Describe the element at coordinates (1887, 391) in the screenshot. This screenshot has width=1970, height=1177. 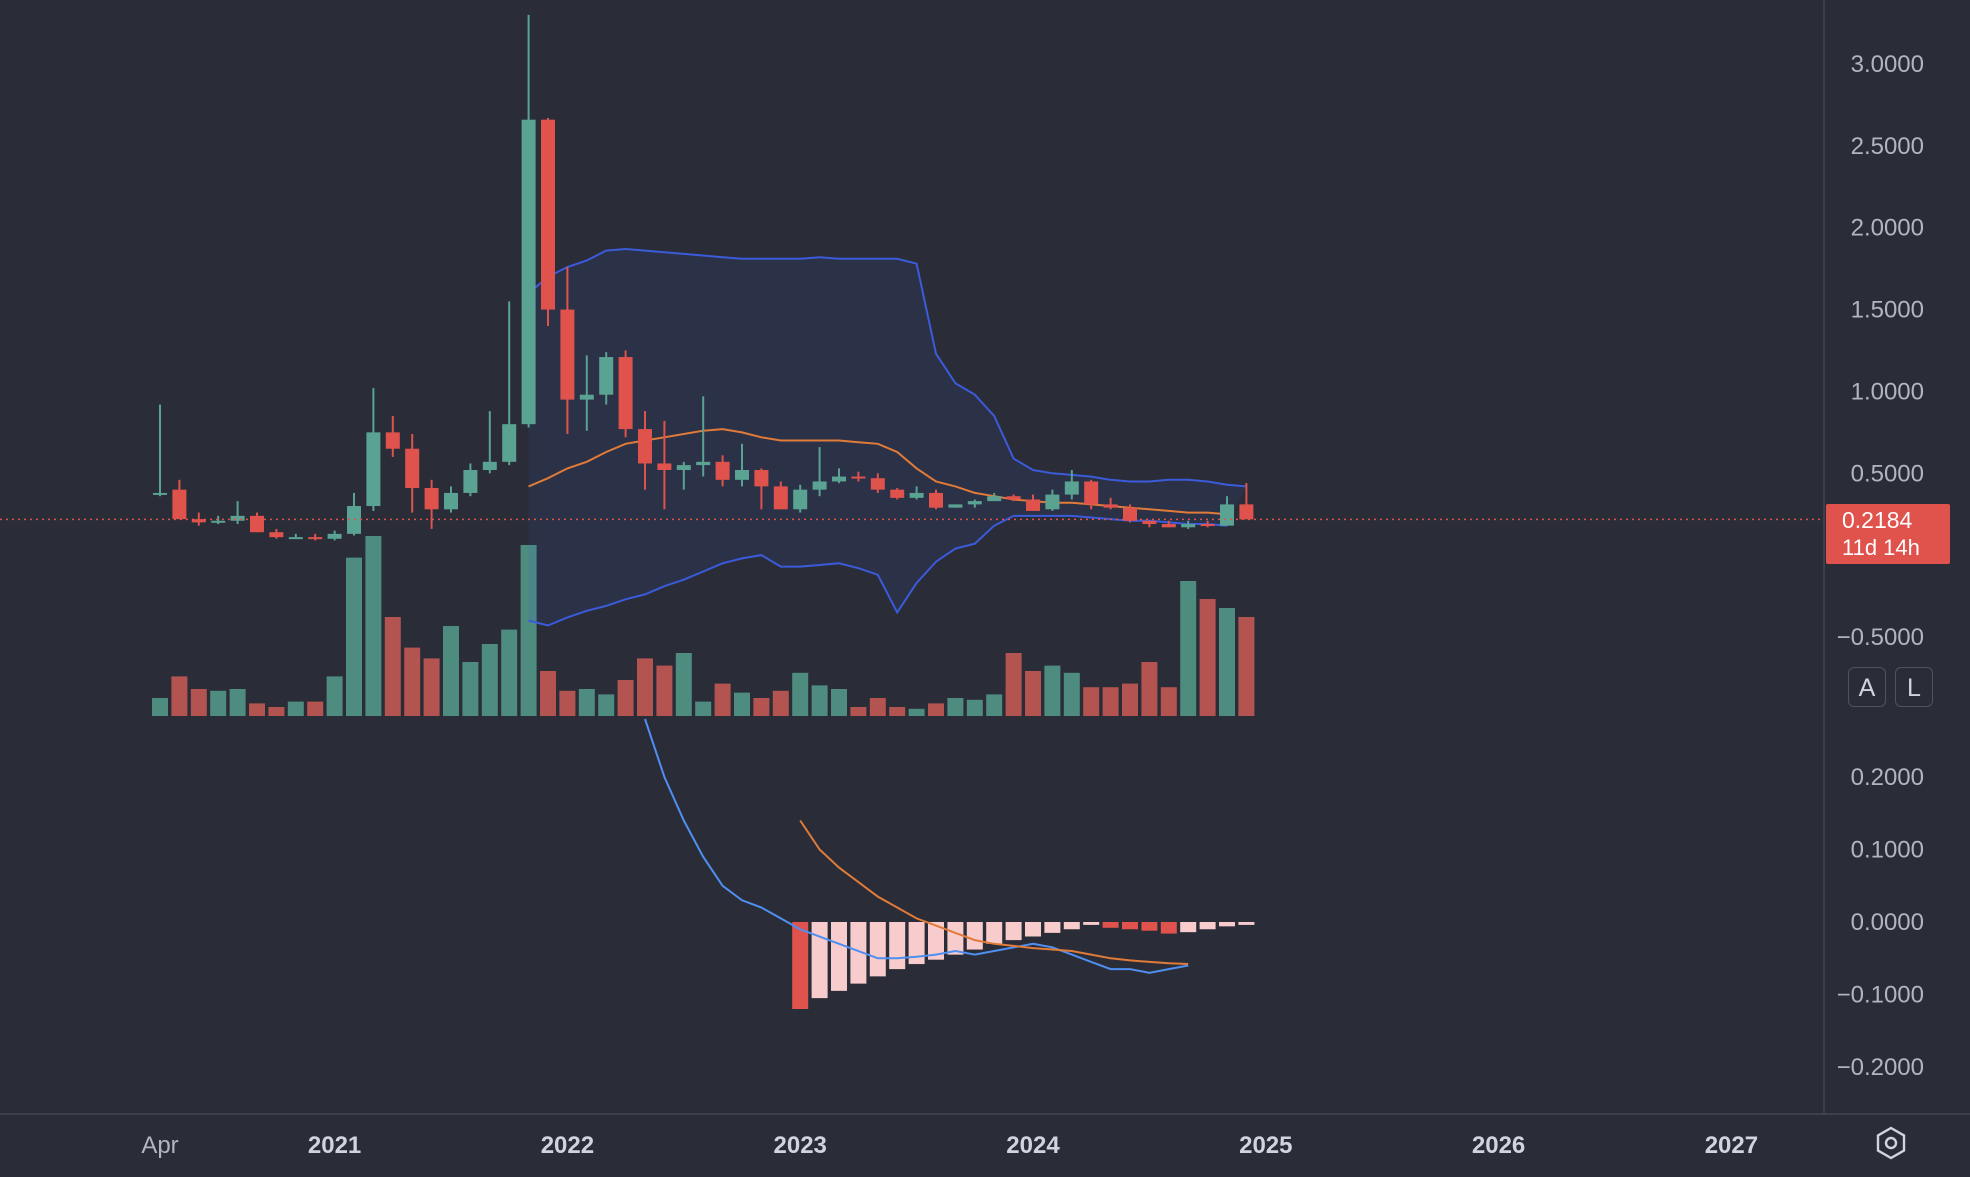
I see `price-axis-tick-label: 1.0000` at that location.